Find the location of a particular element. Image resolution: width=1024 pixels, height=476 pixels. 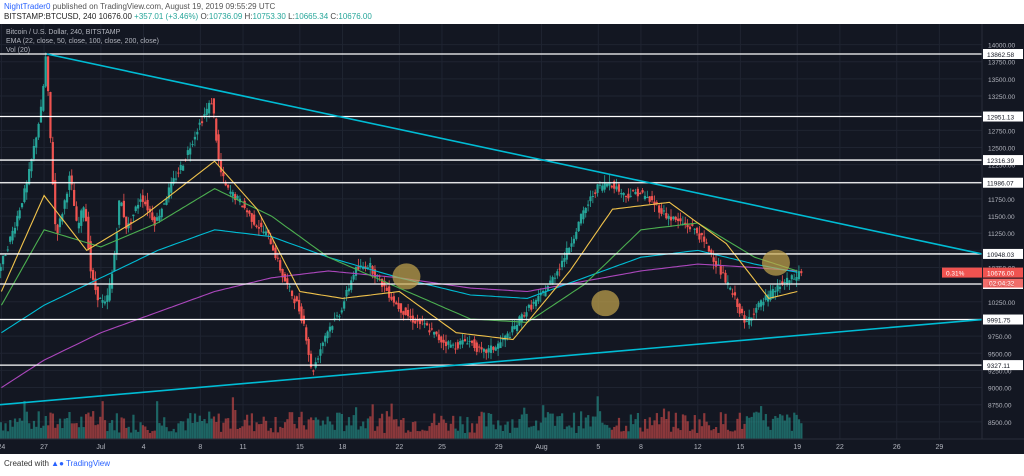

legend-title: Bitcoin / U.S. Dollar, 240, BITSTAMP is located at coordinates (63, 32).